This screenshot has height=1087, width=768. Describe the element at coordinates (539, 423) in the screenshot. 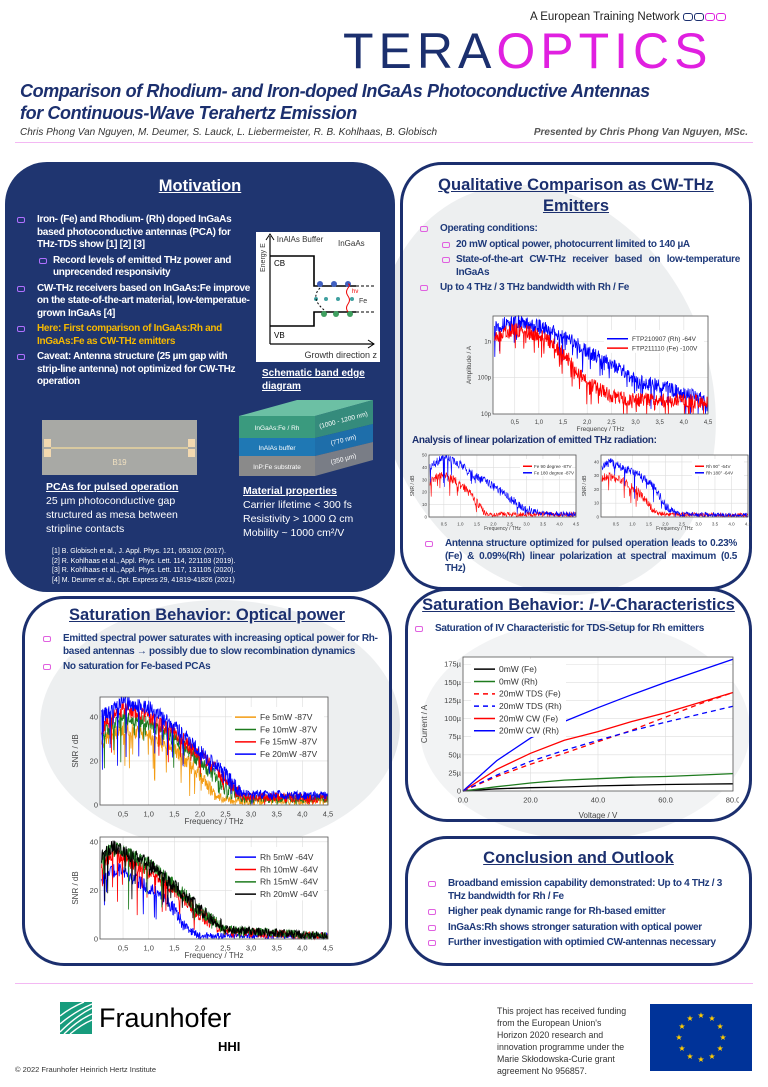

I see `x-tick-label: 1,0` at that location.